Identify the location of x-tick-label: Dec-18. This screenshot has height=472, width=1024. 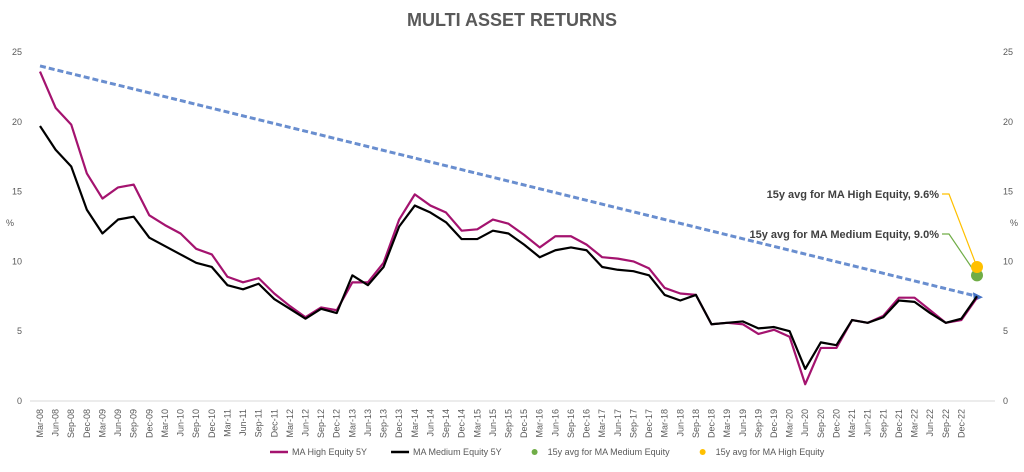
(712, 423).